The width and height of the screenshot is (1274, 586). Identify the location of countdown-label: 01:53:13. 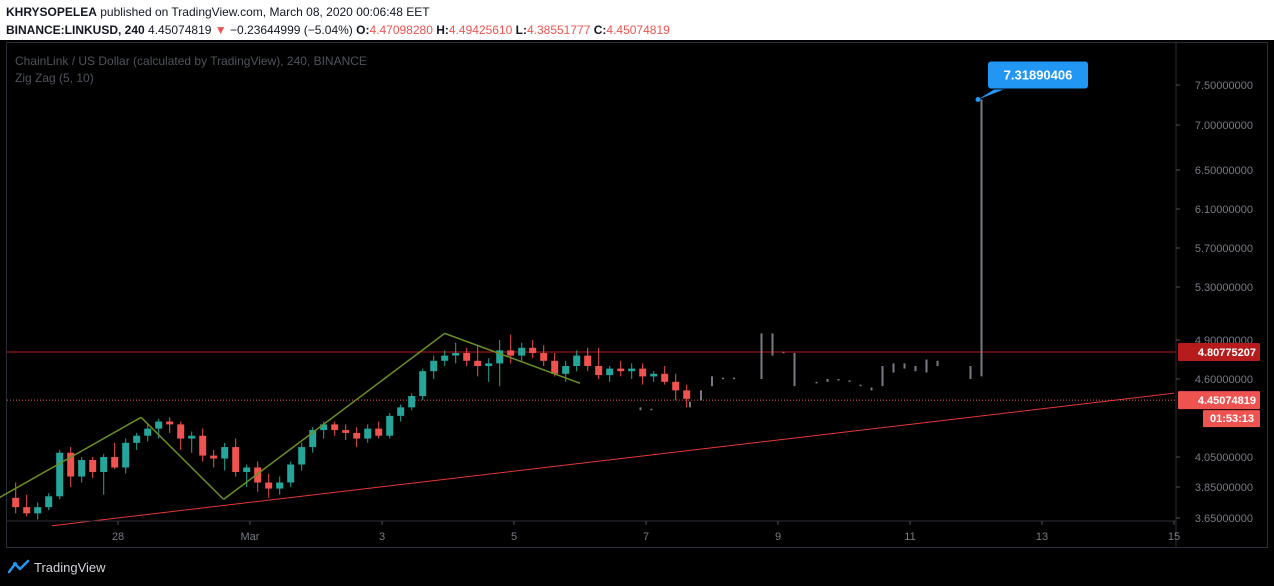
(1232, 419).